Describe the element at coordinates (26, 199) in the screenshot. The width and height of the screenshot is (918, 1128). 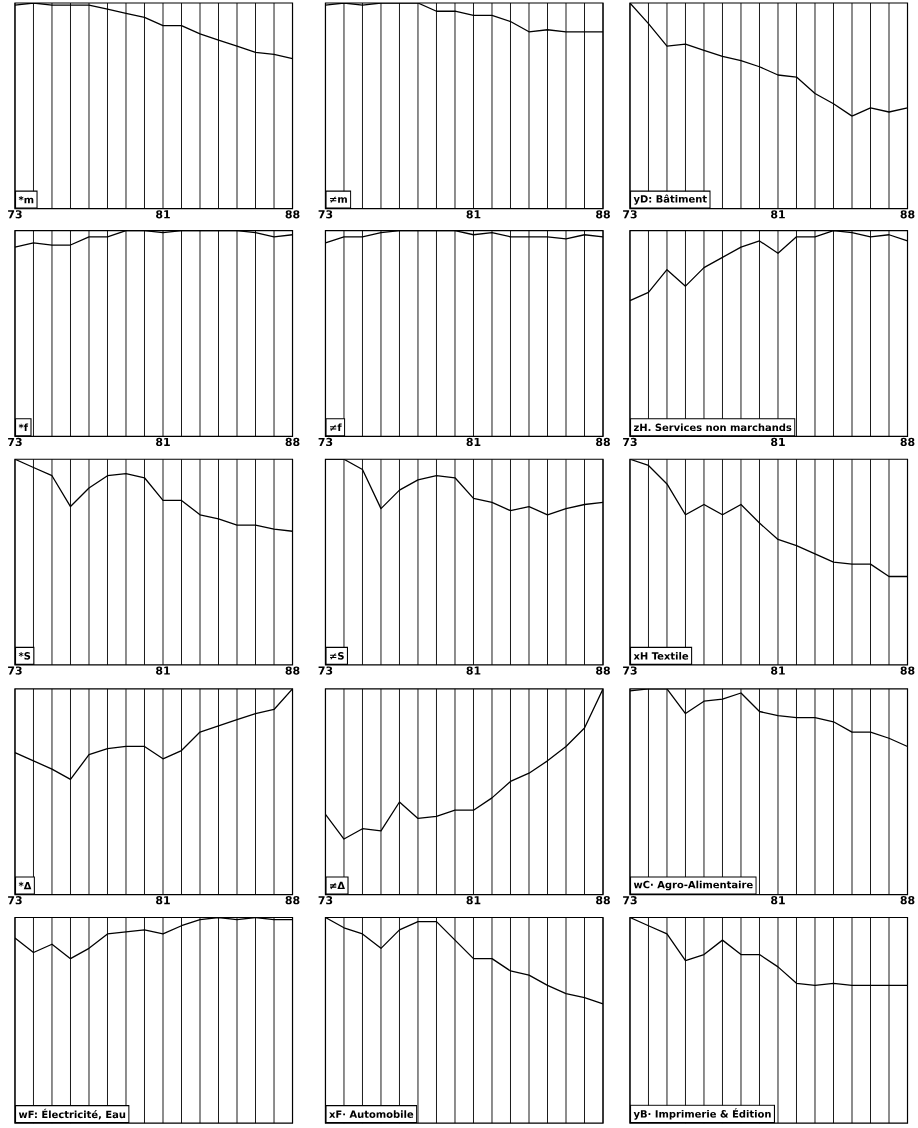
I see `text: *m` at that location.